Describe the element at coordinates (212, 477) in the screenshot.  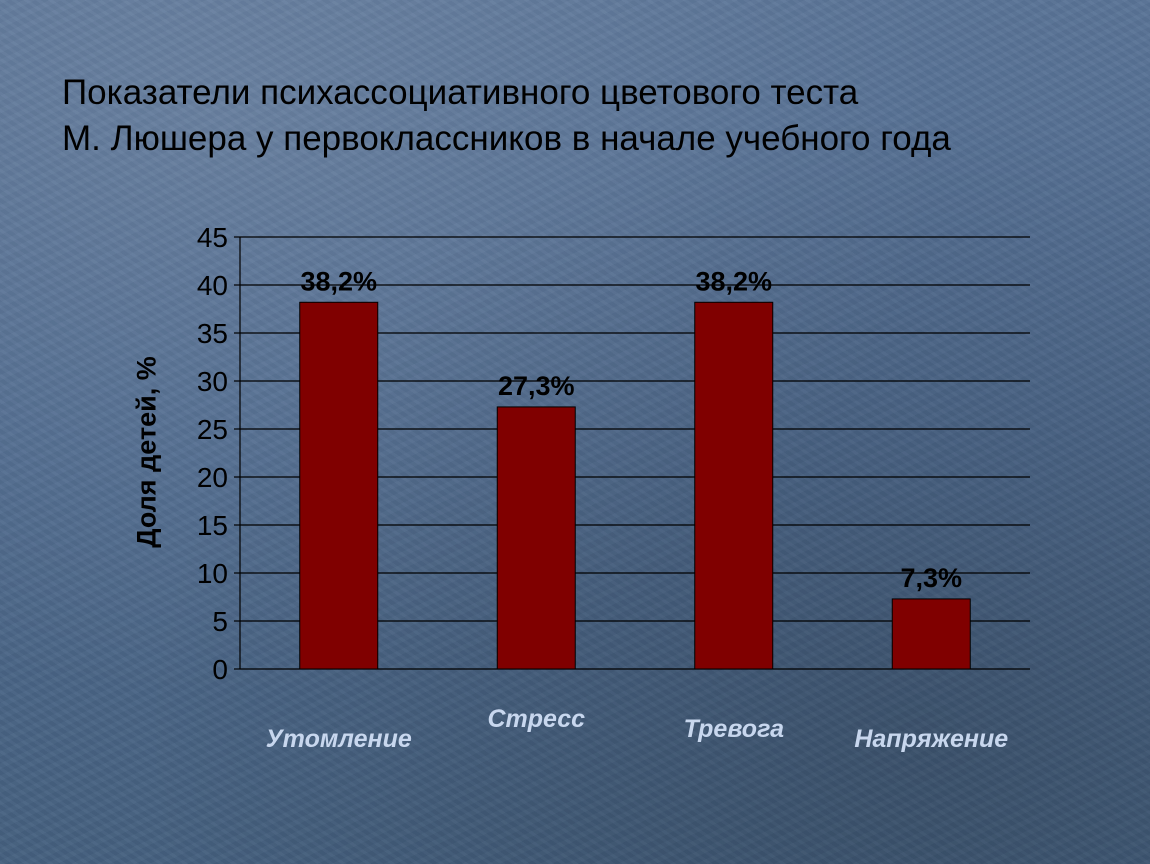
I see `y-tick-label: 20` at that location.